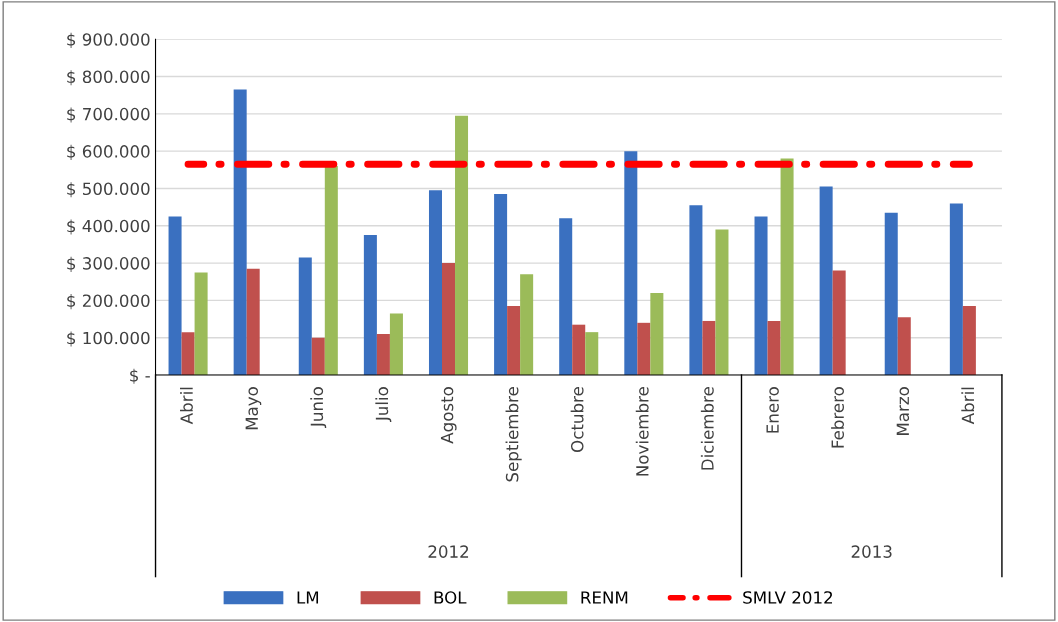 This screenshot has width=1058, height=622. I want to click on y-tick-label: $ 200.000, so click(108, 302).